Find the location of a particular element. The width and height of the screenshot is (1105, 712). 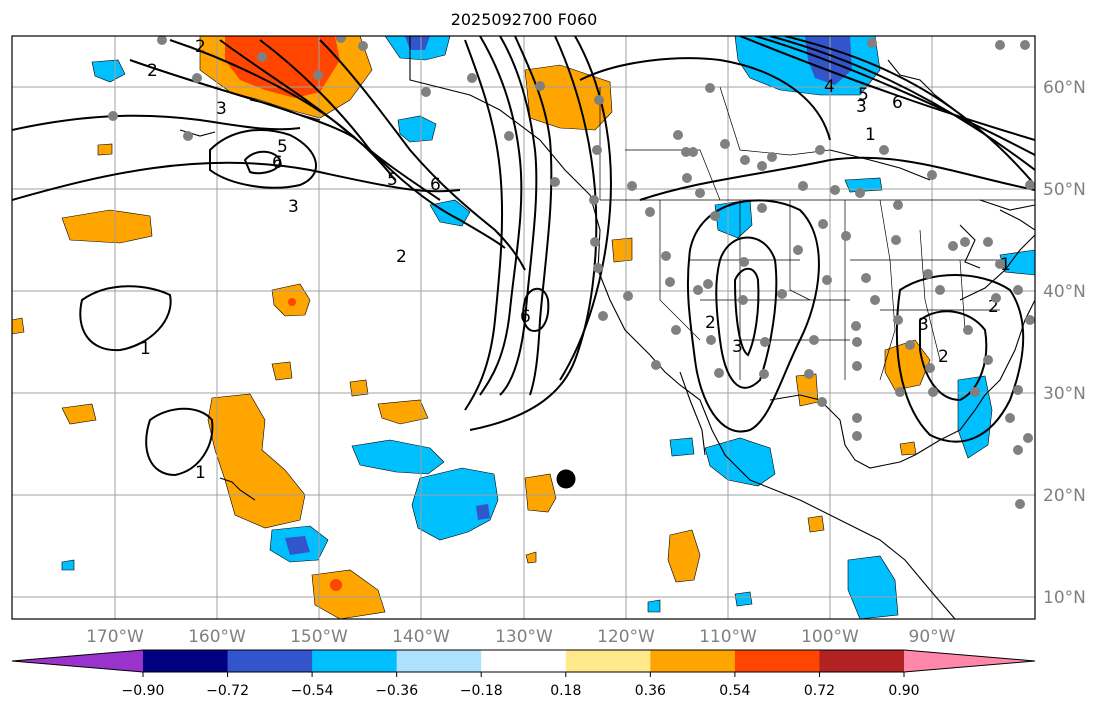

latitude-label: 40°N is located at coordinates (1064, 292).